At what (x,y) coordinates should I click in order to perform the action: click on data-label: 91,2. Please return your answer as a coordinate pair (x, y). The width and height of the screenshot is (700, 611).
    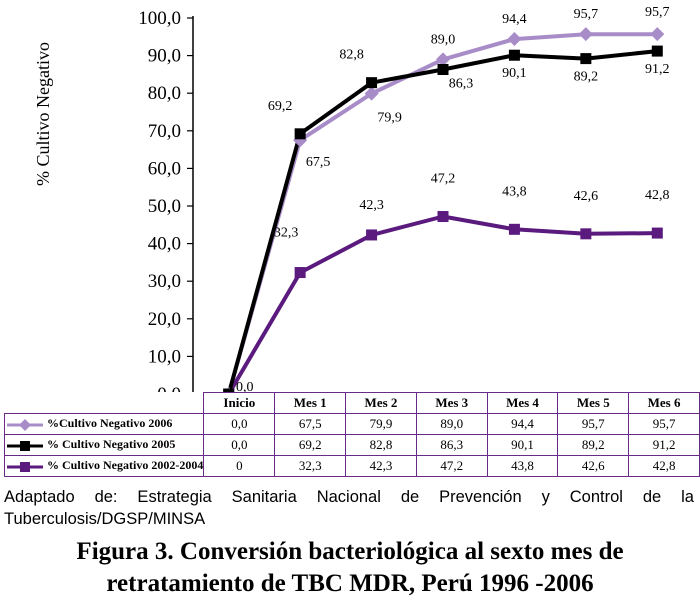
    Looking at the image, I should click on (657, 69).